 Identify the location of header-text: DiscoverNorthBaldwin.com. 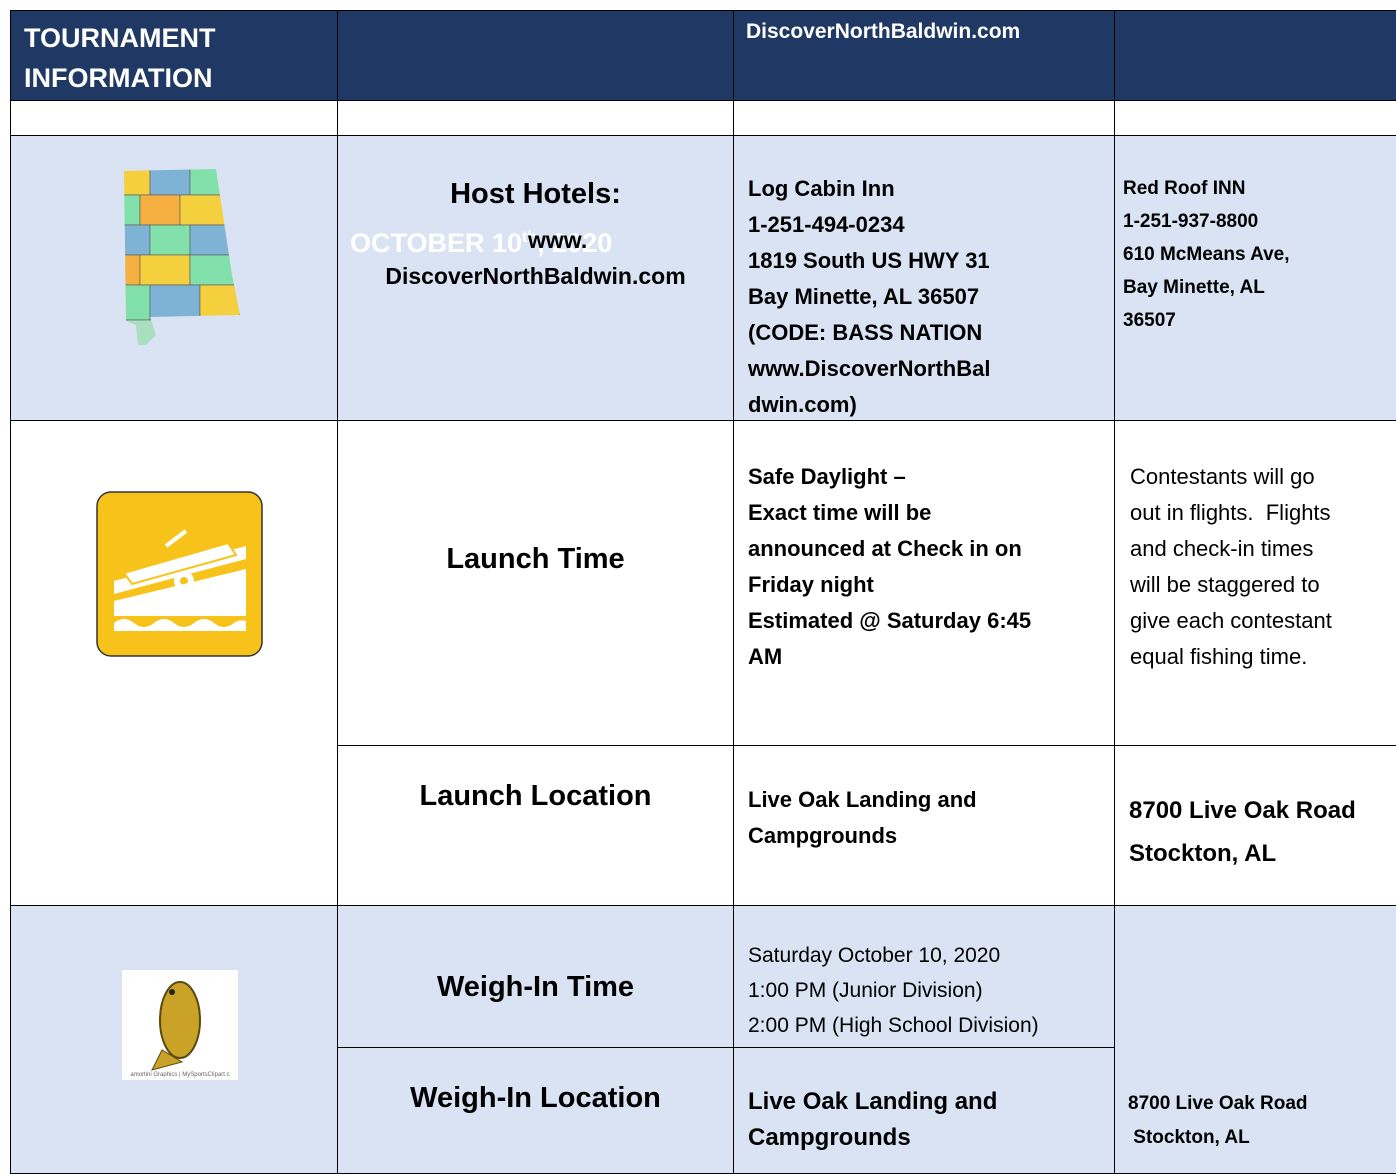
(883, 31).